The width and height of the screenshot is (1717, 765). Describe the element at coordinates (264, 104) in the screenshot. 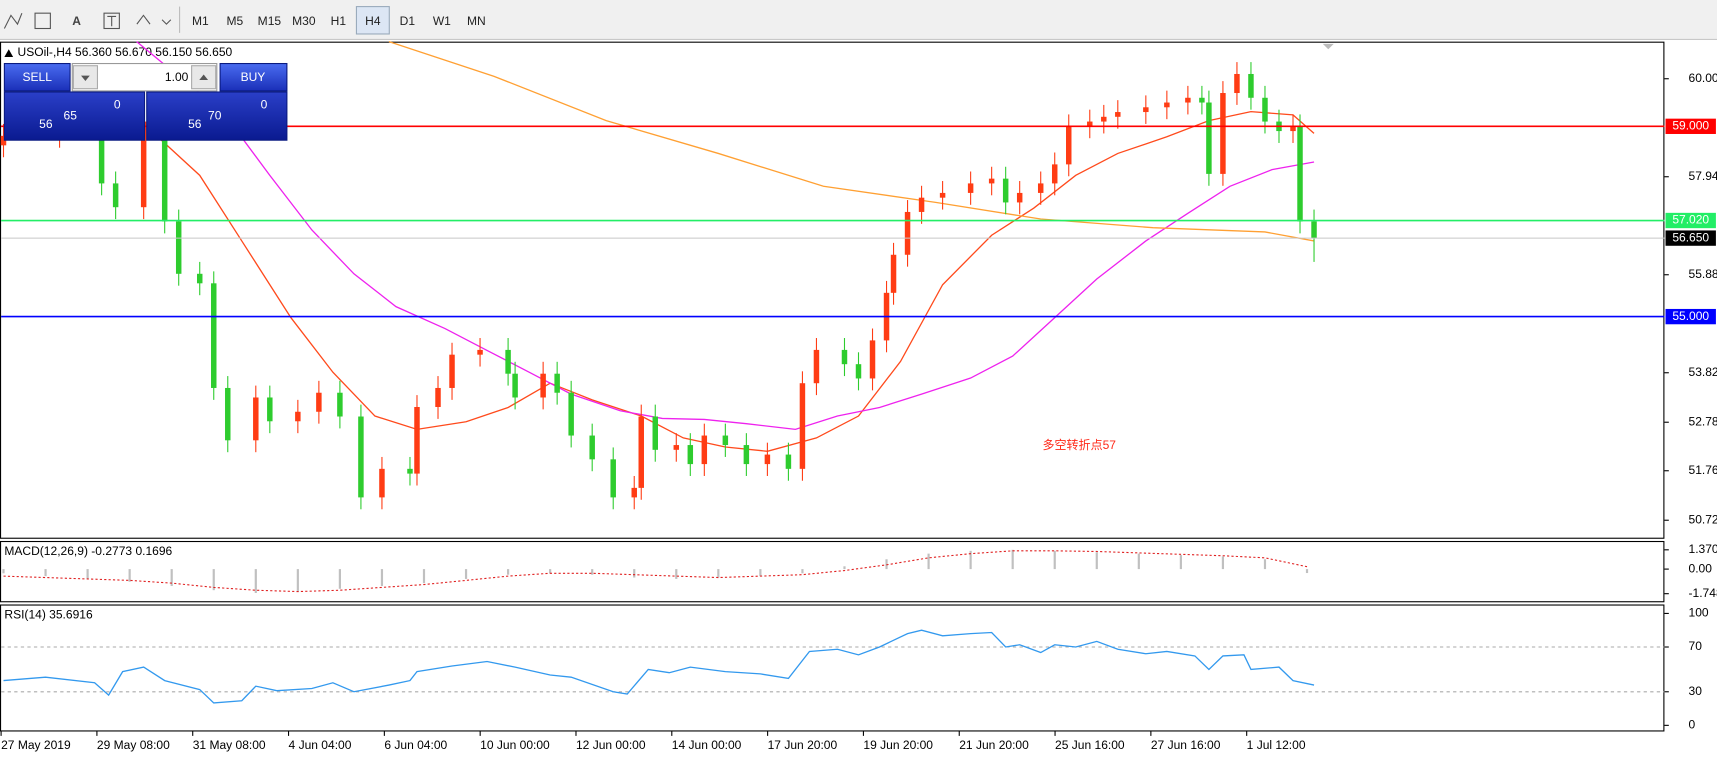

I see `ask-sup: 0` at that location.